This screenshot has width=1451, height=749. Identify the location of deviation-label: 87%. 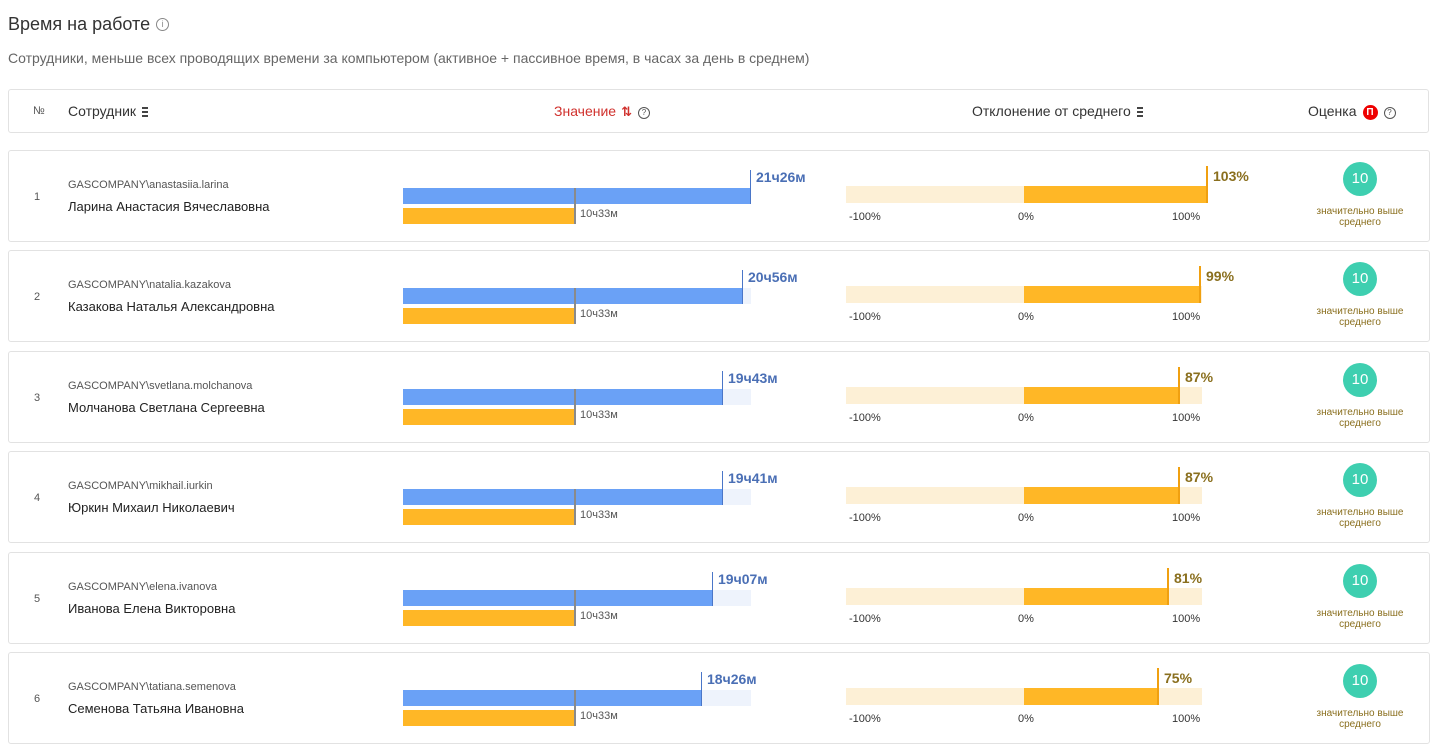
(1199, 477).